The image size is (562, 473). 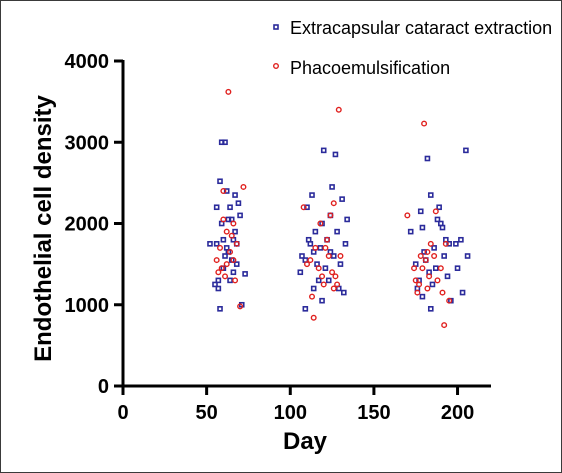 What do you see at coordinates (276, 66) in the screenshot?
I see `legend-marker-phaco` at bounding box center [276, 66].